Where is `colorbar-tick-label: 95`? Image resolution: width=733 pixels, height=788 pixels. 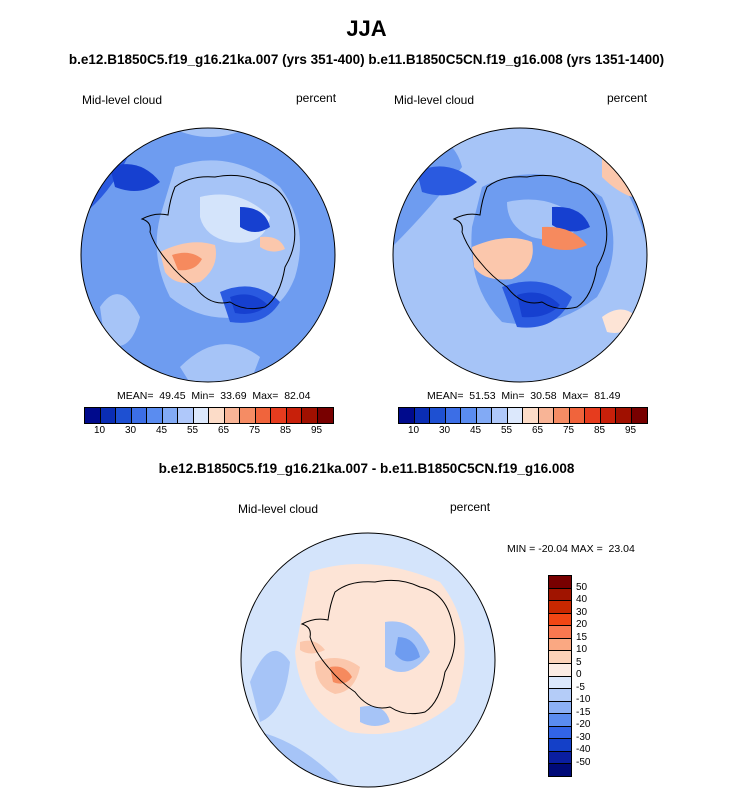
colorbar-tick-label: 95 is located at coordinates (630, 430).